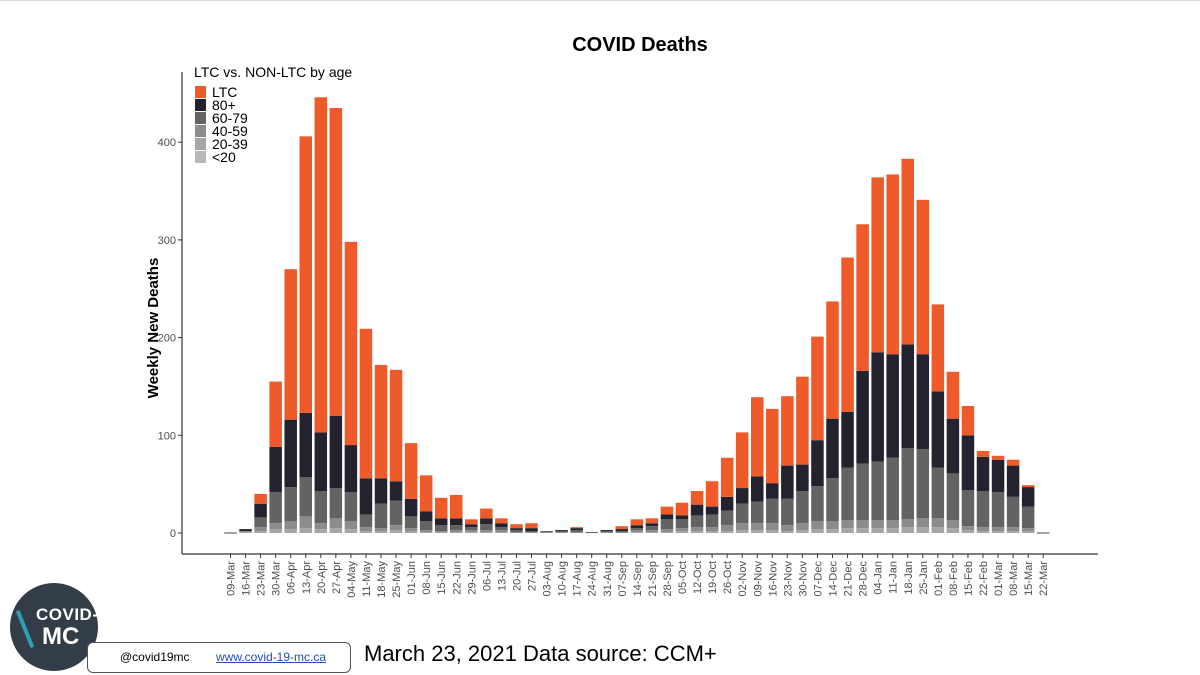 This screenshot has height=675, width=1200. I want to click on y-tick-label: 300, so click(167, 241).